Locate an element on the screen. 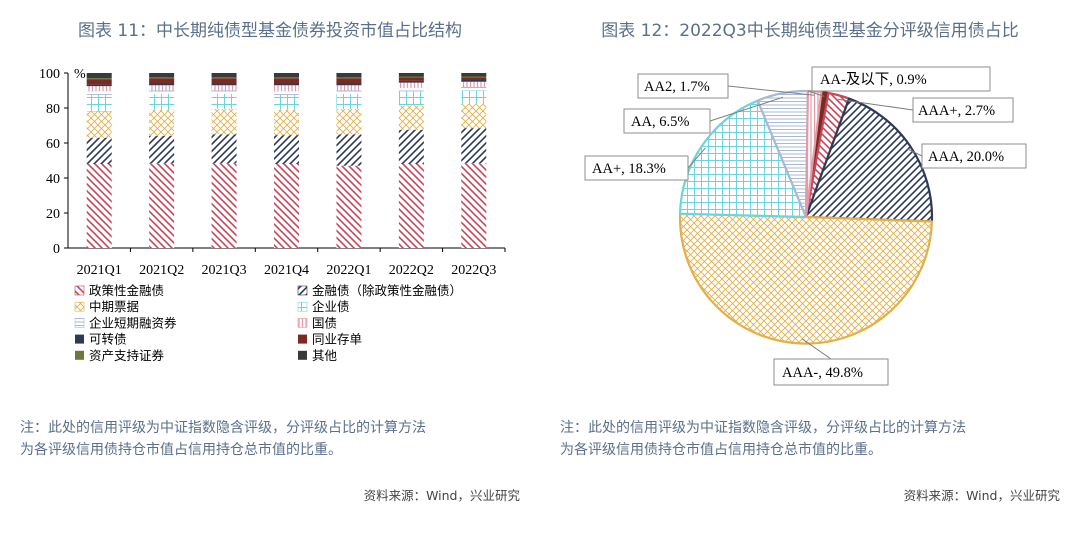  note-line-2: 为各评级信用债持仓市值占信用持仓总市值的比重。 is located at coordinates (721, 450).